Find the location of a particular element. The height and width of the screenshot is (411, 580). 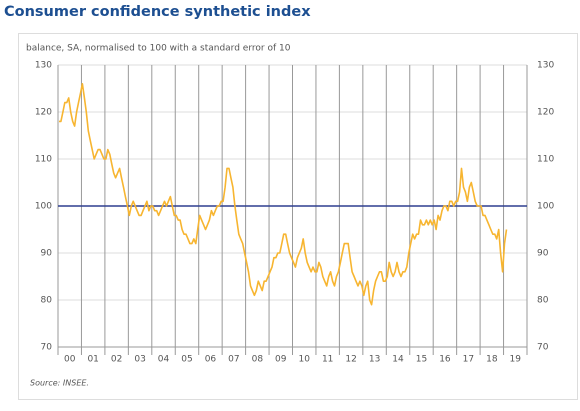

y-tick-label: 90 is located at coordinates (47, 254).